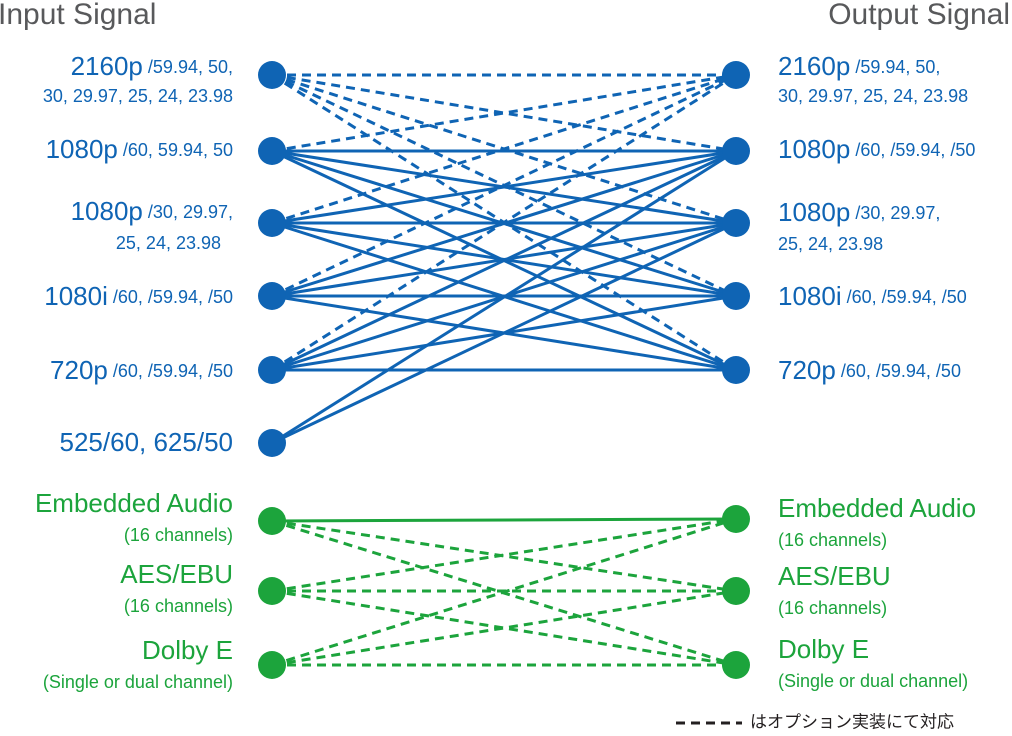 Image resolution: width=1012 pixels, height=736 pixels. I want to click on video-label: 1080p /60, 59.94, 50, so click(139, 149).